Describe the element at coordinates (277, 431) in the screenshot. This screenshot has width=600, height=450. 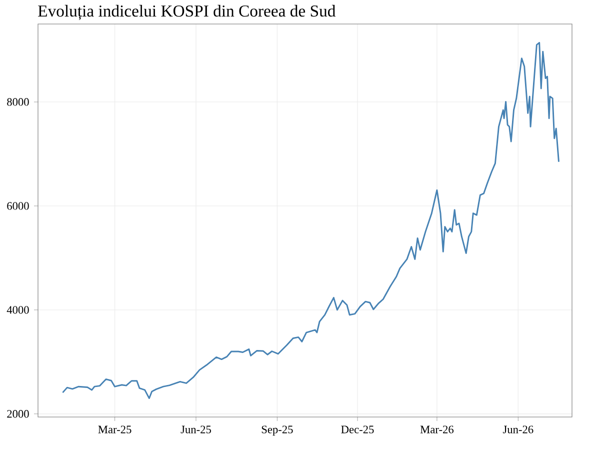
I see `x-tick-label: Sep-25` at that location.